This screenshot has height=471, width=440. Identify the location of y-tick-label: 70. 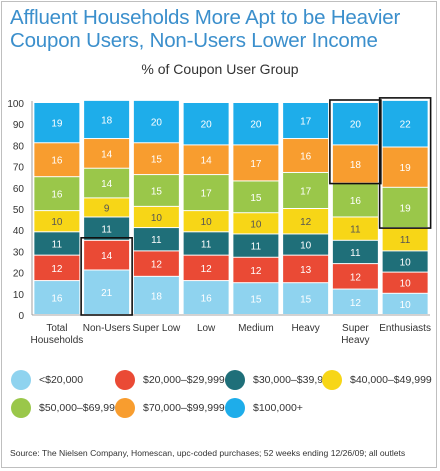
(19, 168).